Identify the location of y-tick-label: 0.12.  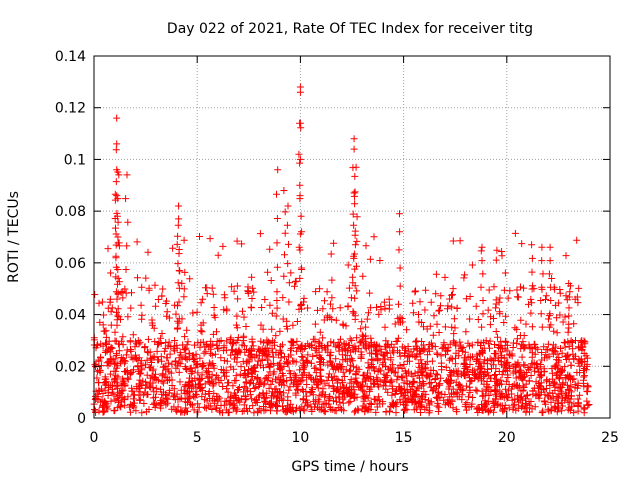
(70, 109).